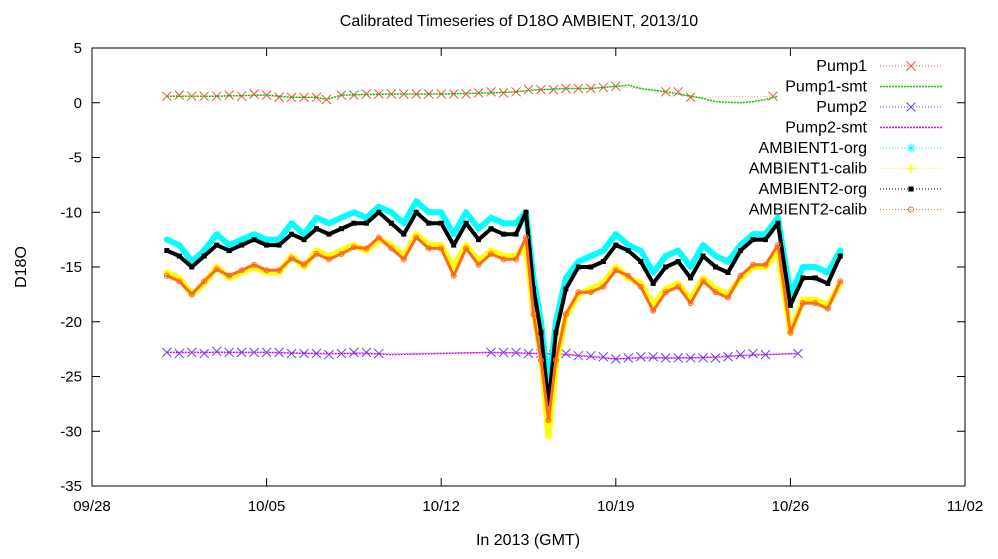 Image resolution: width=998 pixels, height=559 pixels. I want to click on y-tick-label: -25, so click(71, 377).